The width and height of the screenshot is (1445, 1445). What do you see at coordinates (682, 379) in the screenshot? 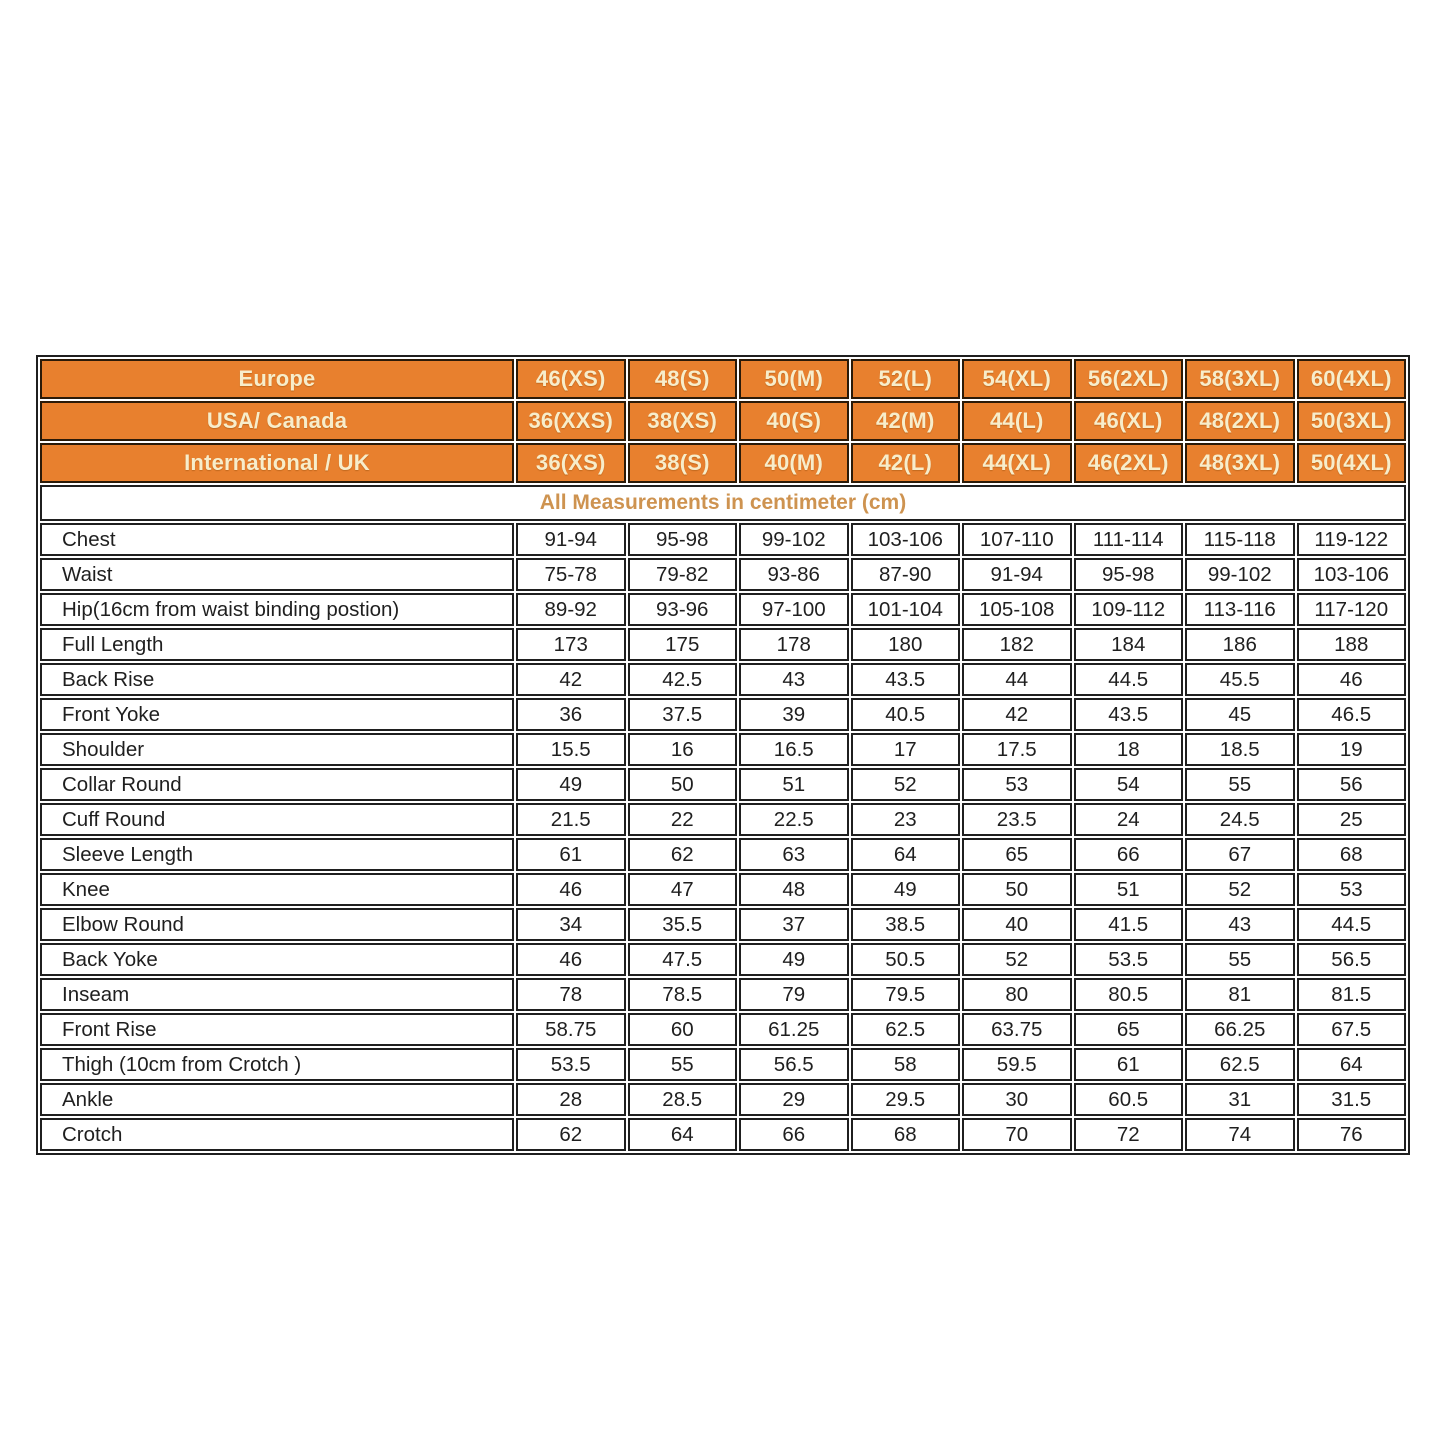
I see `size-cell: 48(S)` at bounding box center [682, 379].